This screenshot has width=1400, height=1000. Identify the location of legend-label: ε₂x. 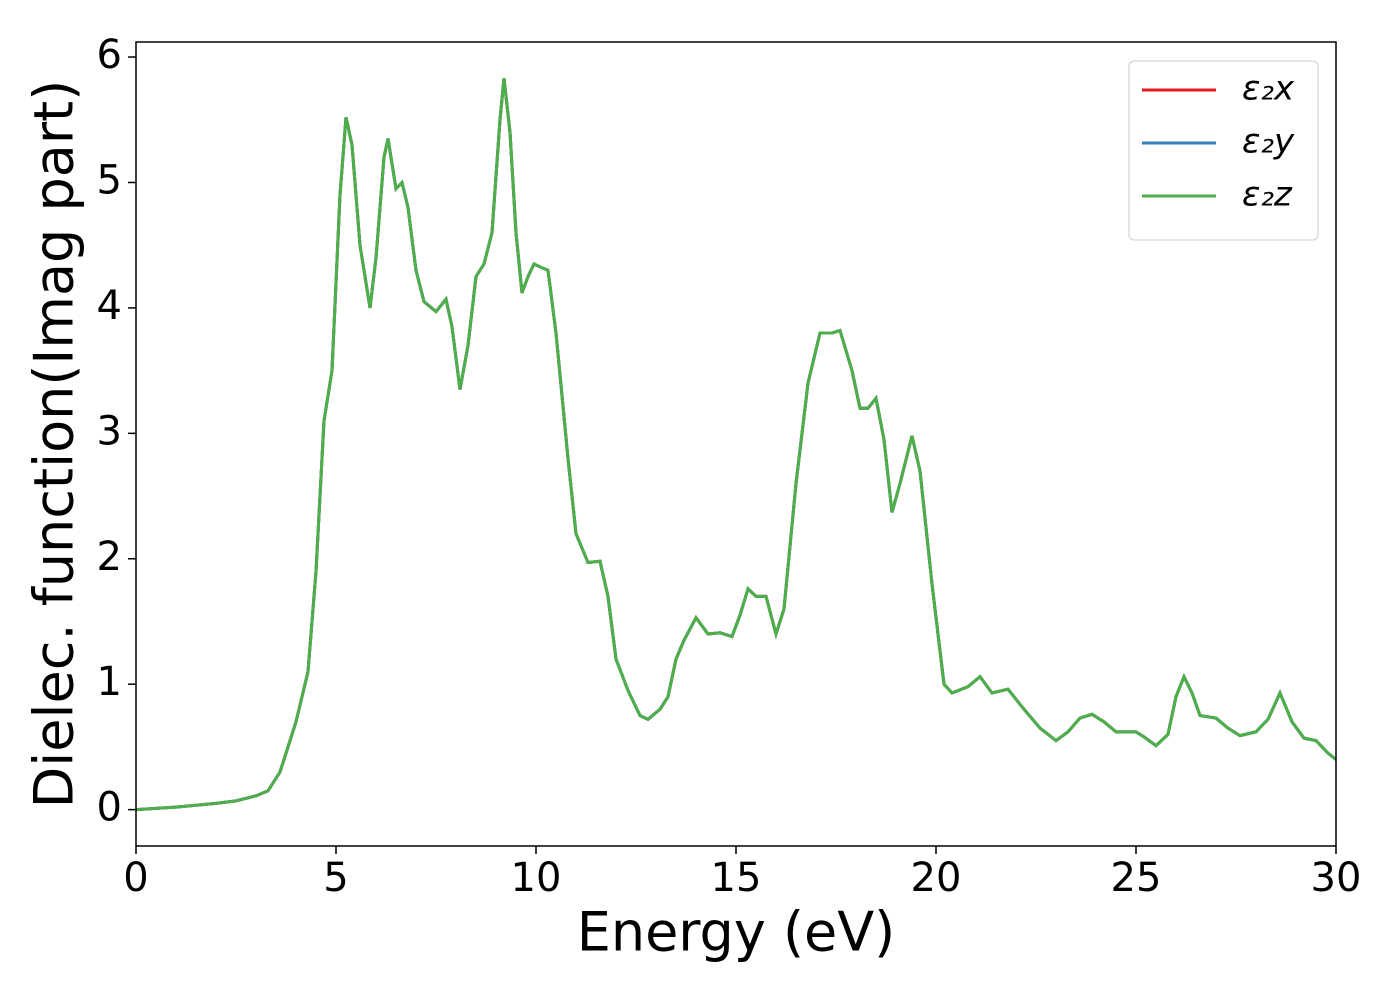
(1268, 89).